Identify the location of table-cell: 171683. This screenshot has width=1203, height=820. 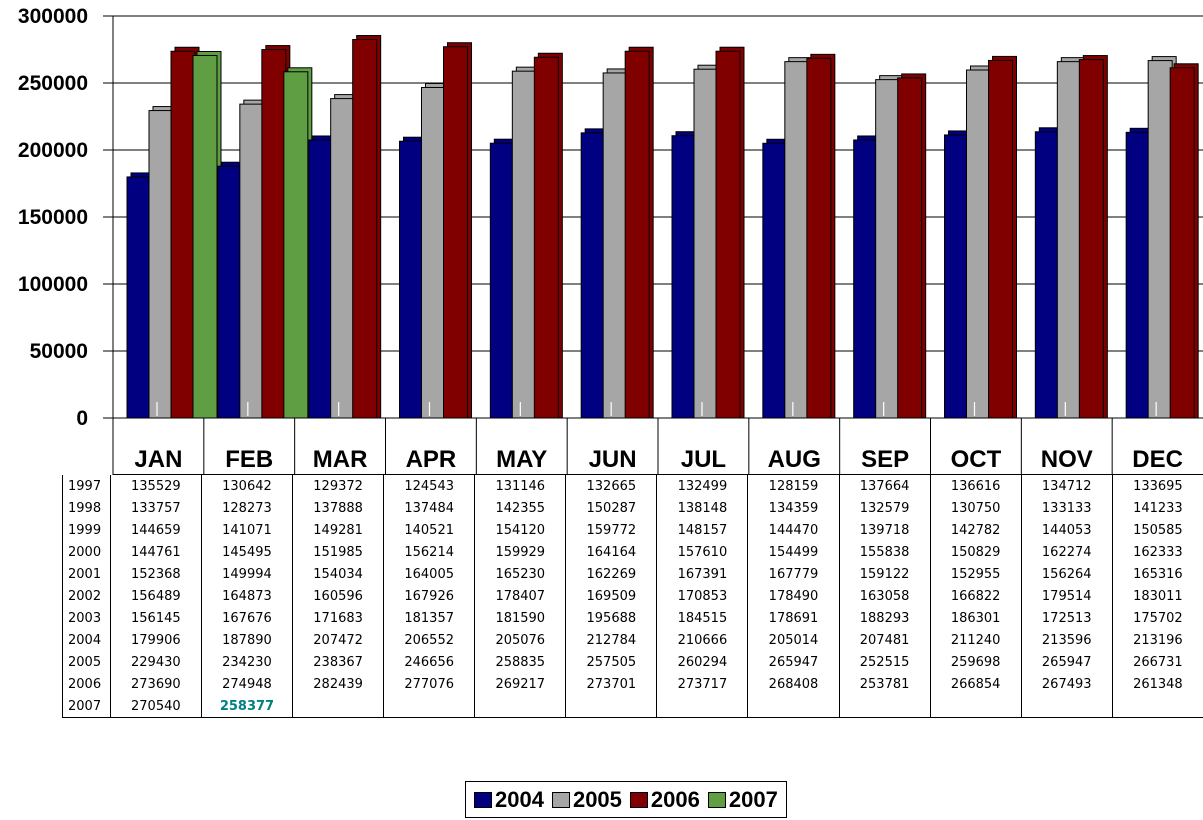
(338, 618).